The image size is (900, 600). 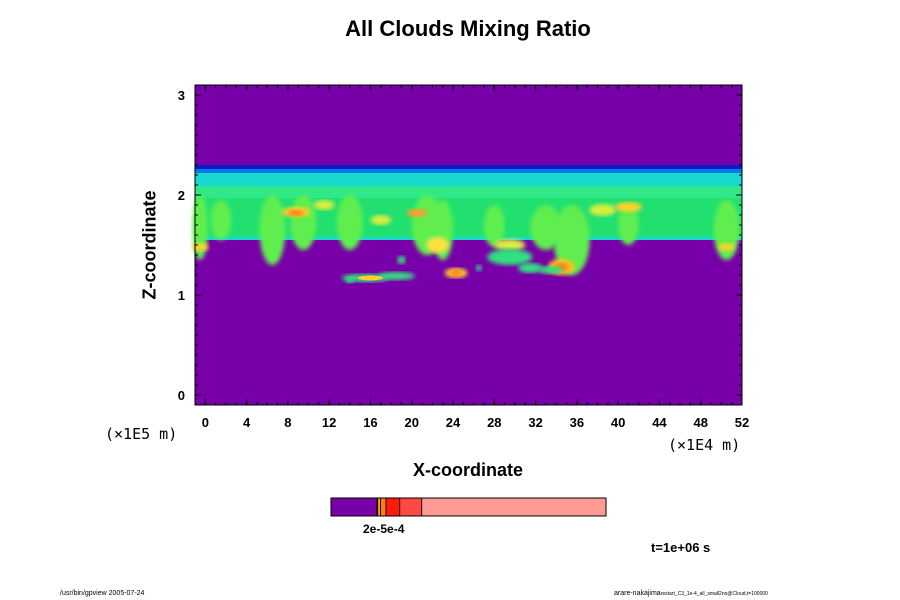 What do you see at coordinates (468, 171) in the screenshot?
I see `cloud-top-blue` at bounding box center [468, 171].